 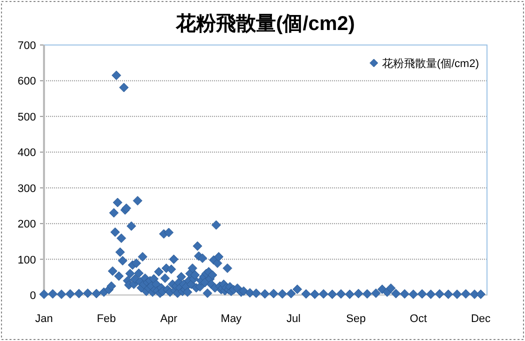 I want to click on y-tick-label: 300, so click(x=27, y=188).